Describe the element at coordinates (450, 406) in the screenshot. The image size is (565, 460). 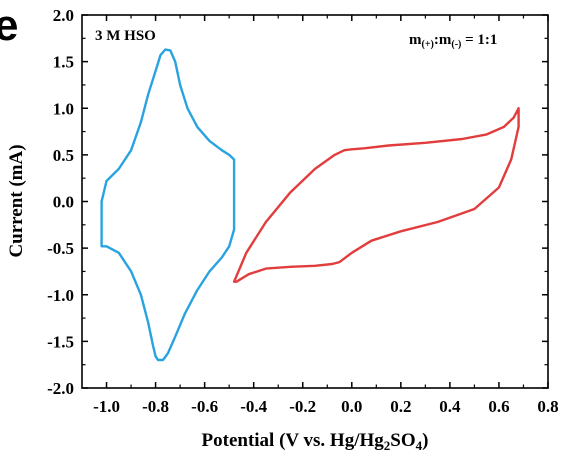
I see `x-tick-label: 0.4` at that location.